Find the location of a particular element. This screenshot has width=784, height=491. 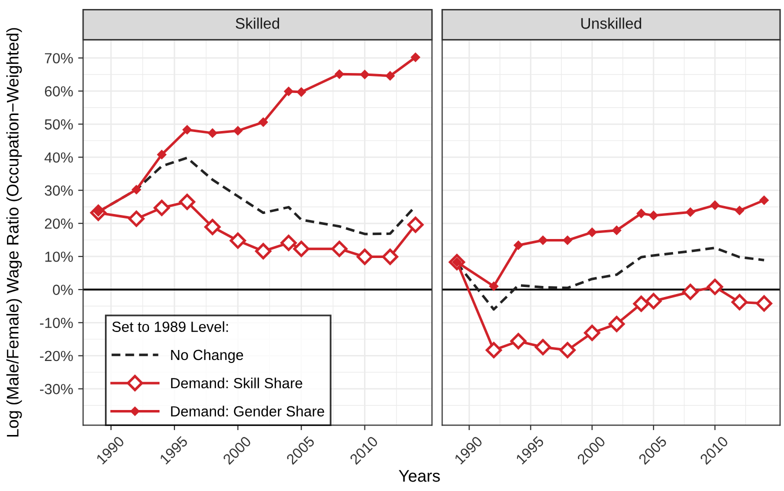

legend-title: Set to 1989 Level: is located at coordinates (170, 326).